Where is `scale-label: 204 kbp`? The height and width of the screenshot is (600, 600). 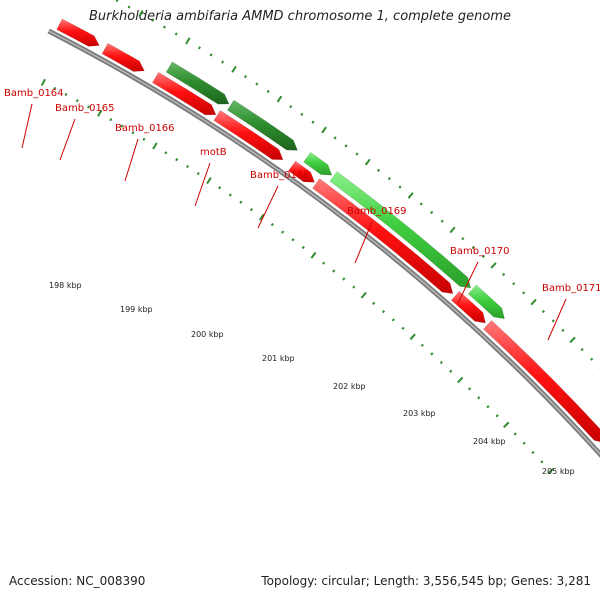 scale-label: 204 kbp is located at coordinates (489, 441).